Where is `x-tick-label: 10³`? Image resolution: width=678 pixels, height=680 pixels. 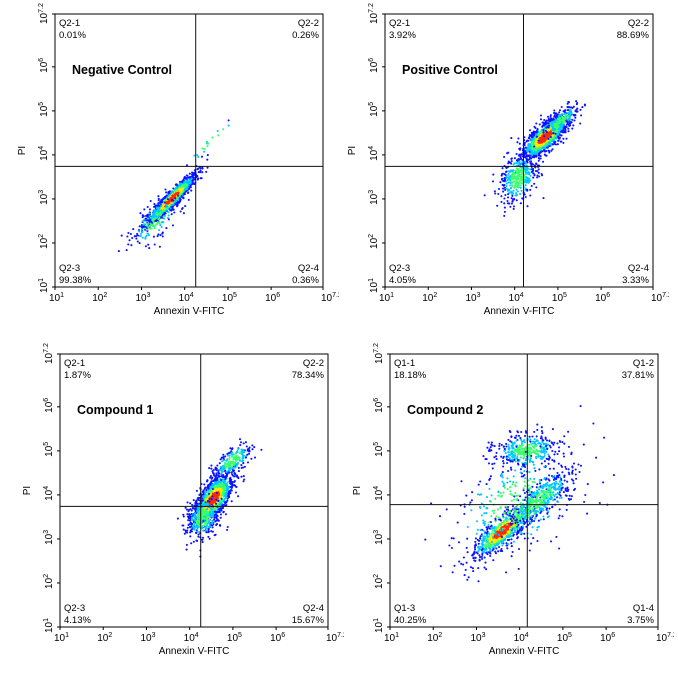 x-tick-label: 10³ is located at coordinates (142, 298).